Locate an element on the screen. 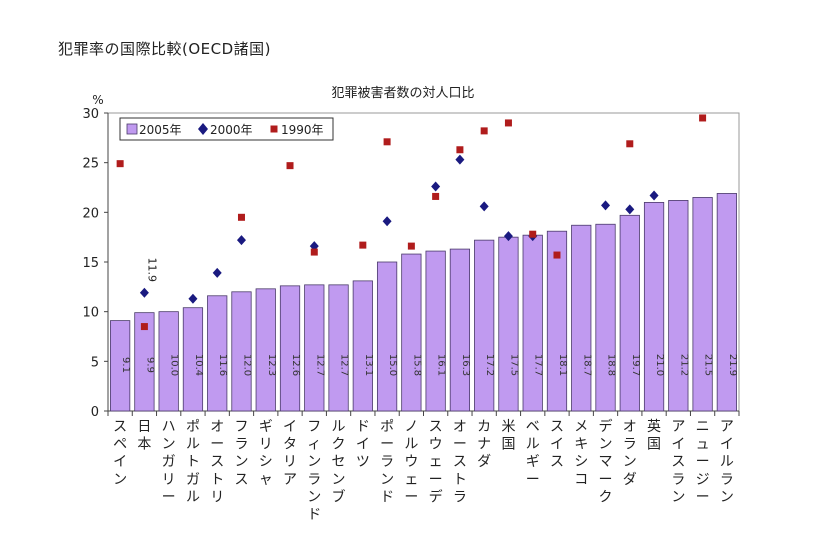 This screenshot has height=560, width=825. bar-value-label: 15.8 is located at coordinates (416, 365).